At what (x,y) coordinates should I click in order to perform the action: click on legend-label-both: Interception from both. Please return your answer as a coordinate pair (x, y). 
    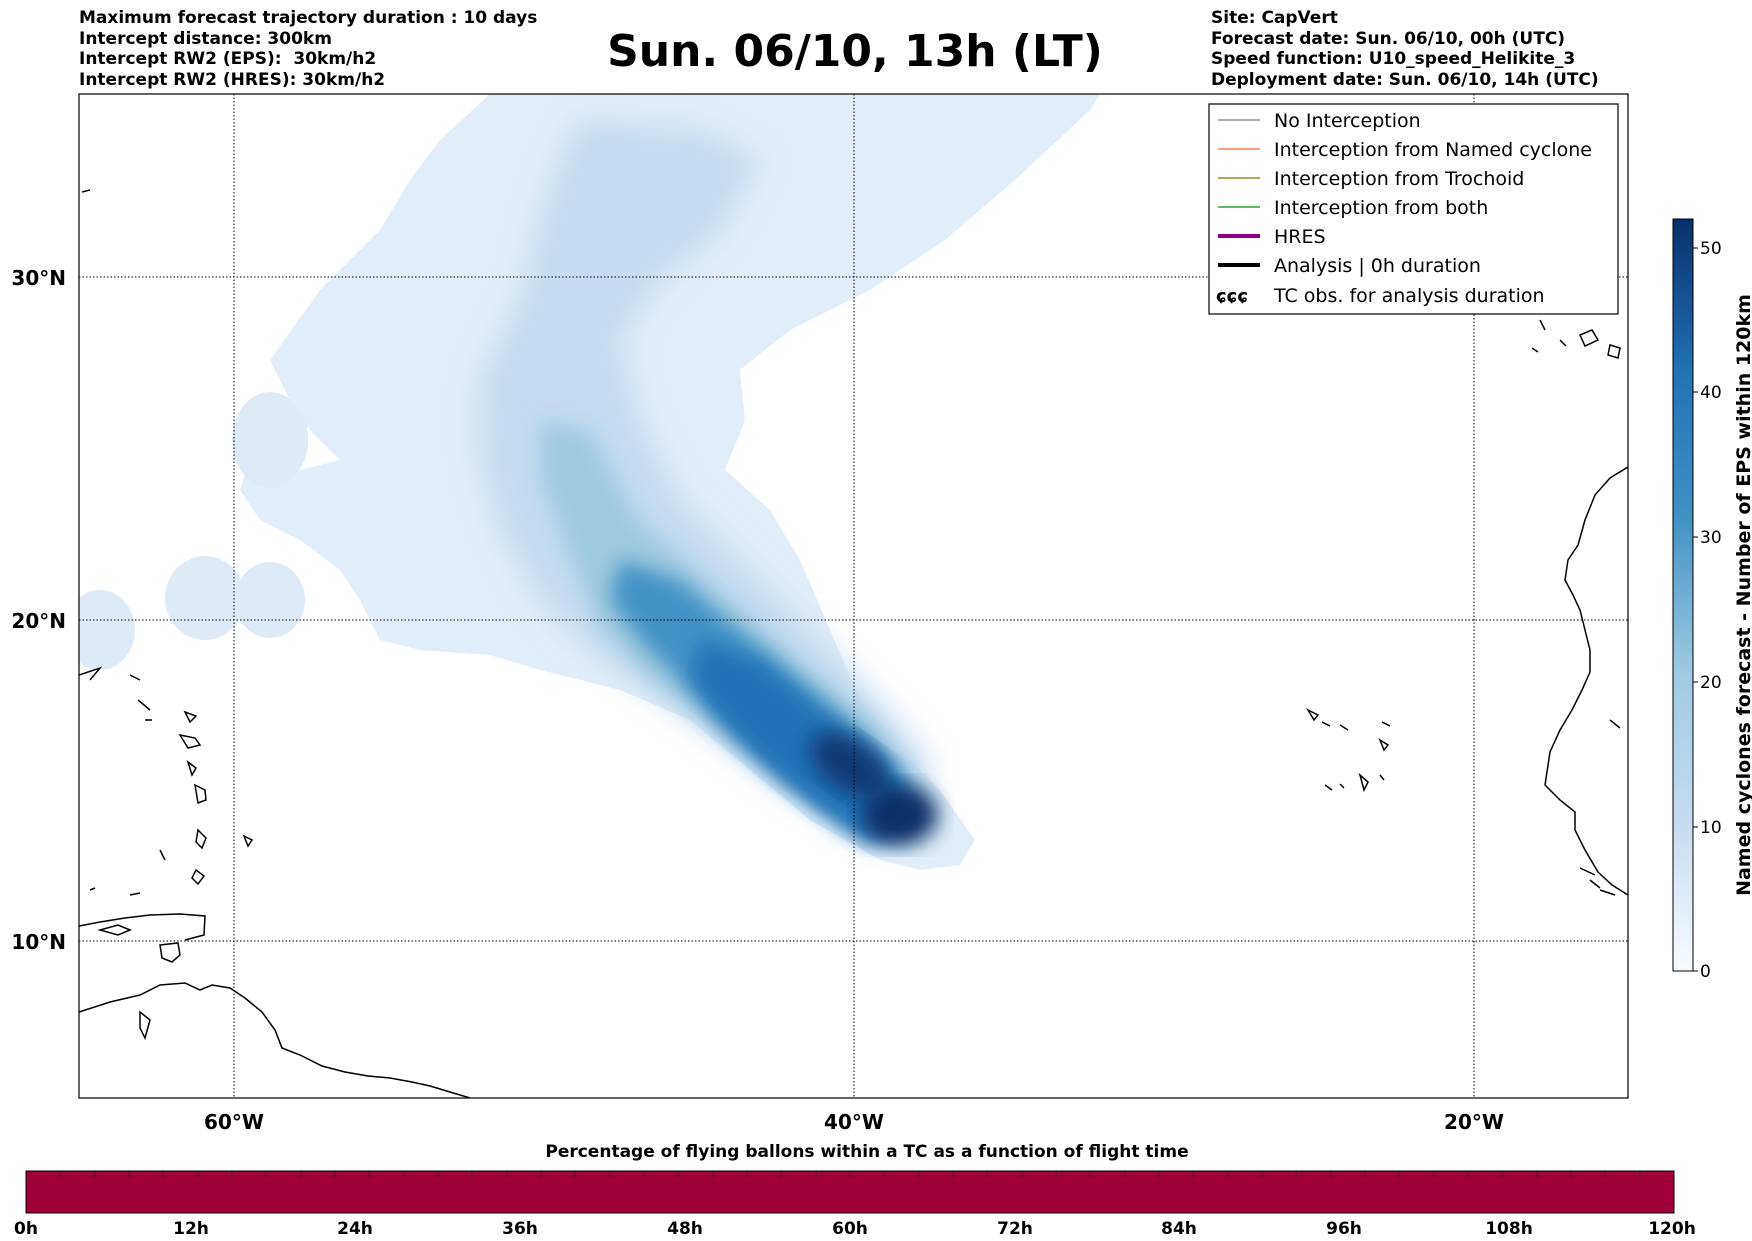
    Looking at the image, I should click on (1381, 208).